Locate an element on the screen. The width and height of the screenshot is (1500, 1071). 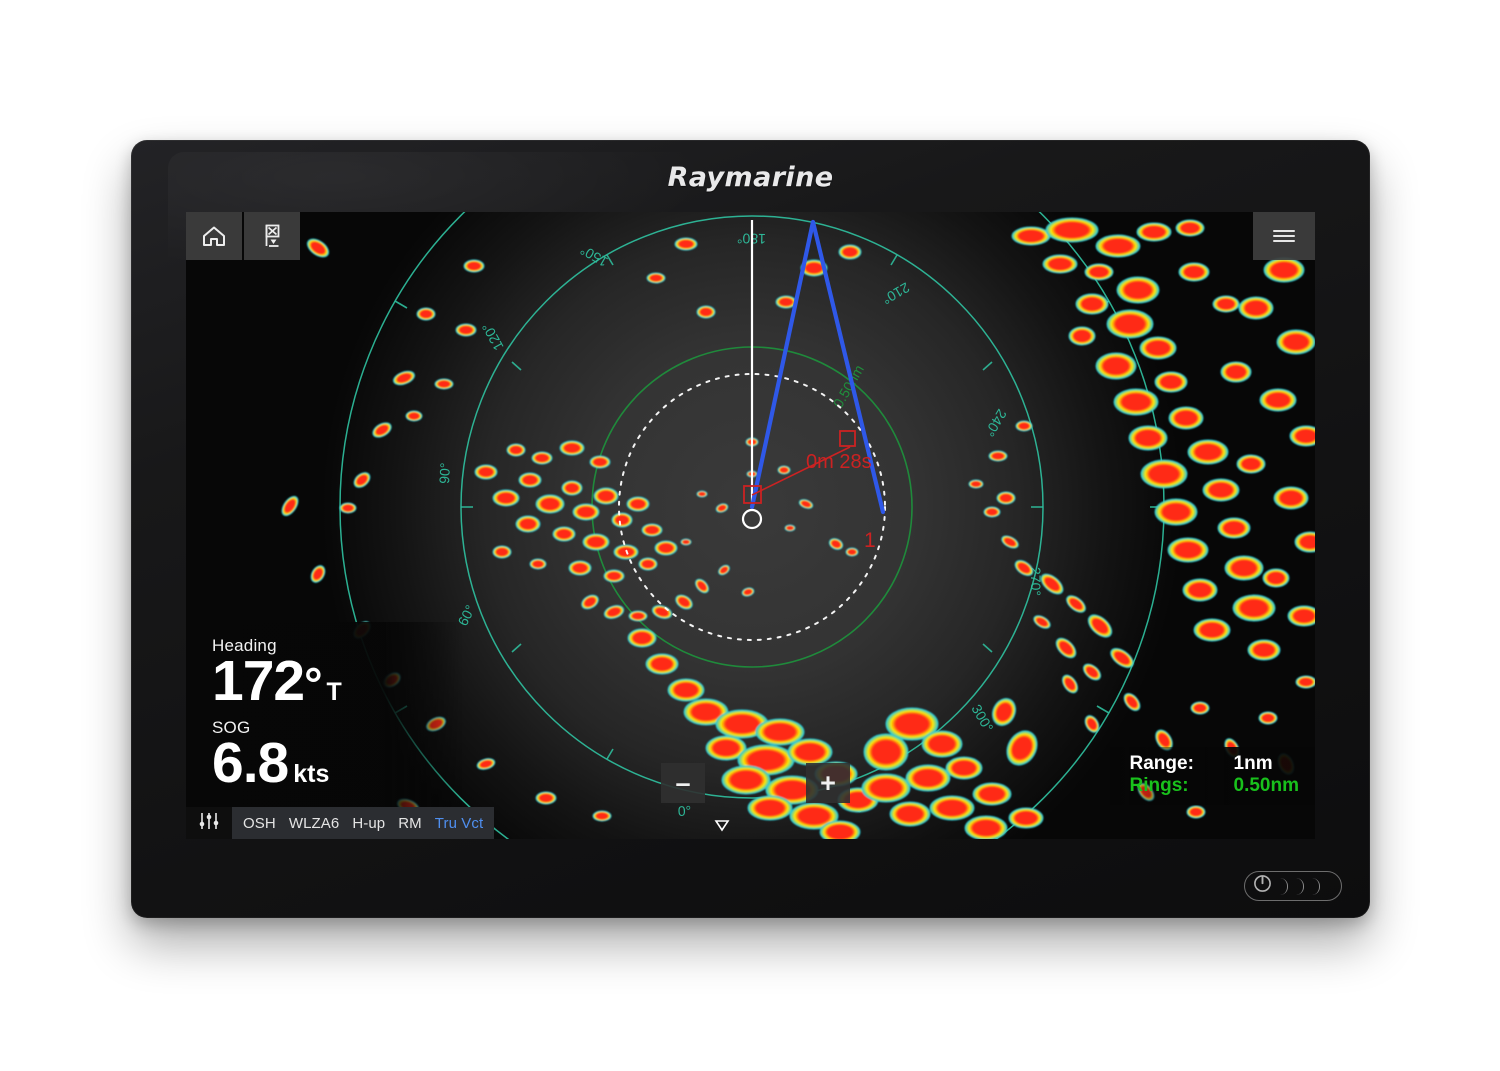
drop-waypoint-button is located at coordinates (272, 236).